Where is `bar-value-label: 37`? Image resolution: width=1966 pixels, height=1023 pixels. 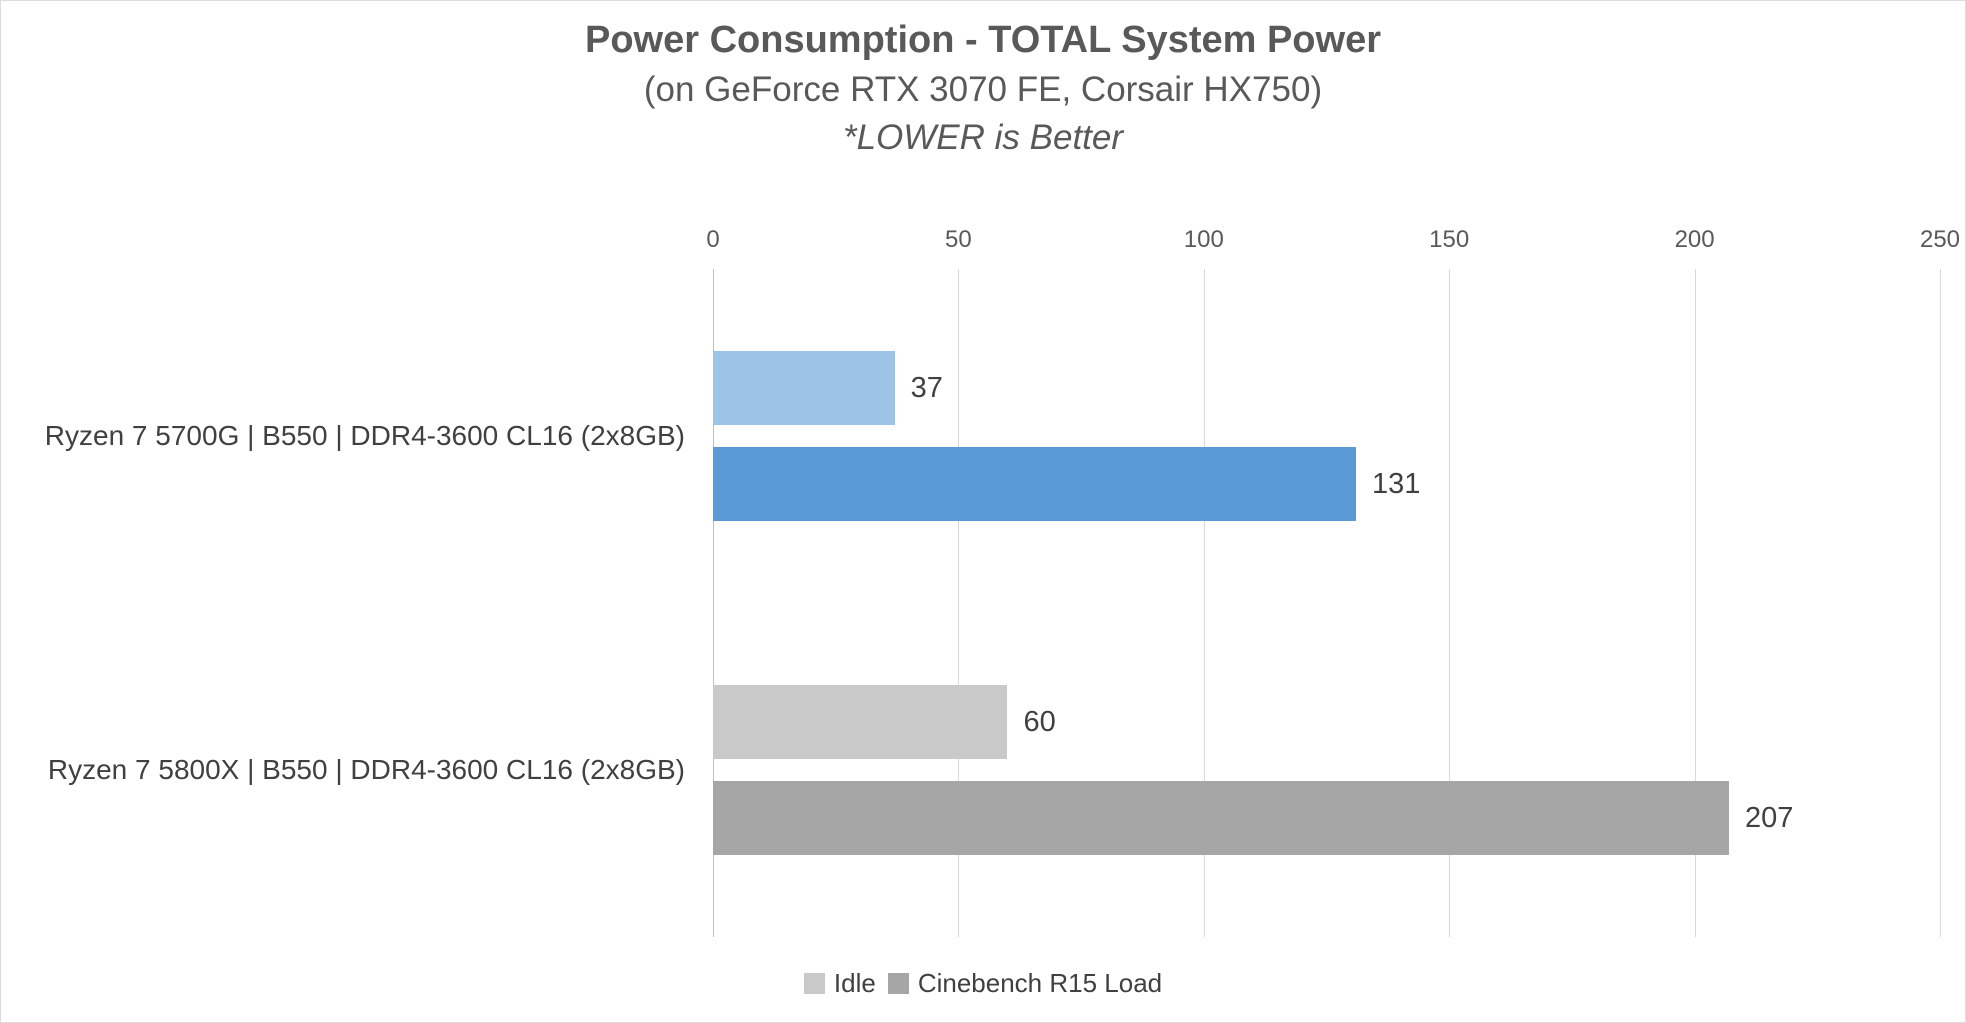 bar-value-label: 37 is located at coordinates (926, 388).